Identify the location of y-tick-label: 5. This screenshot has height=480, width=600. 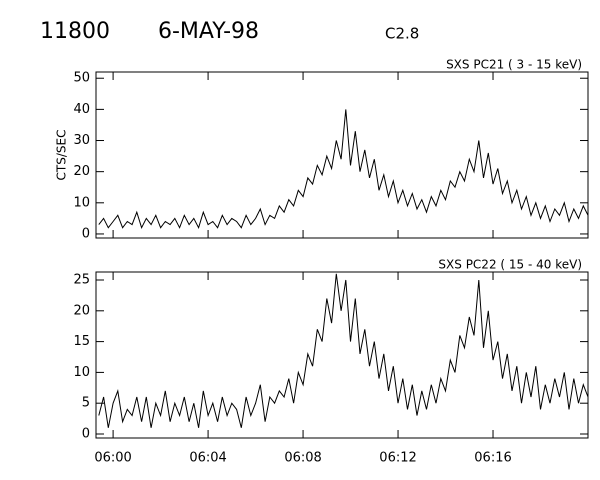
(86, 403).